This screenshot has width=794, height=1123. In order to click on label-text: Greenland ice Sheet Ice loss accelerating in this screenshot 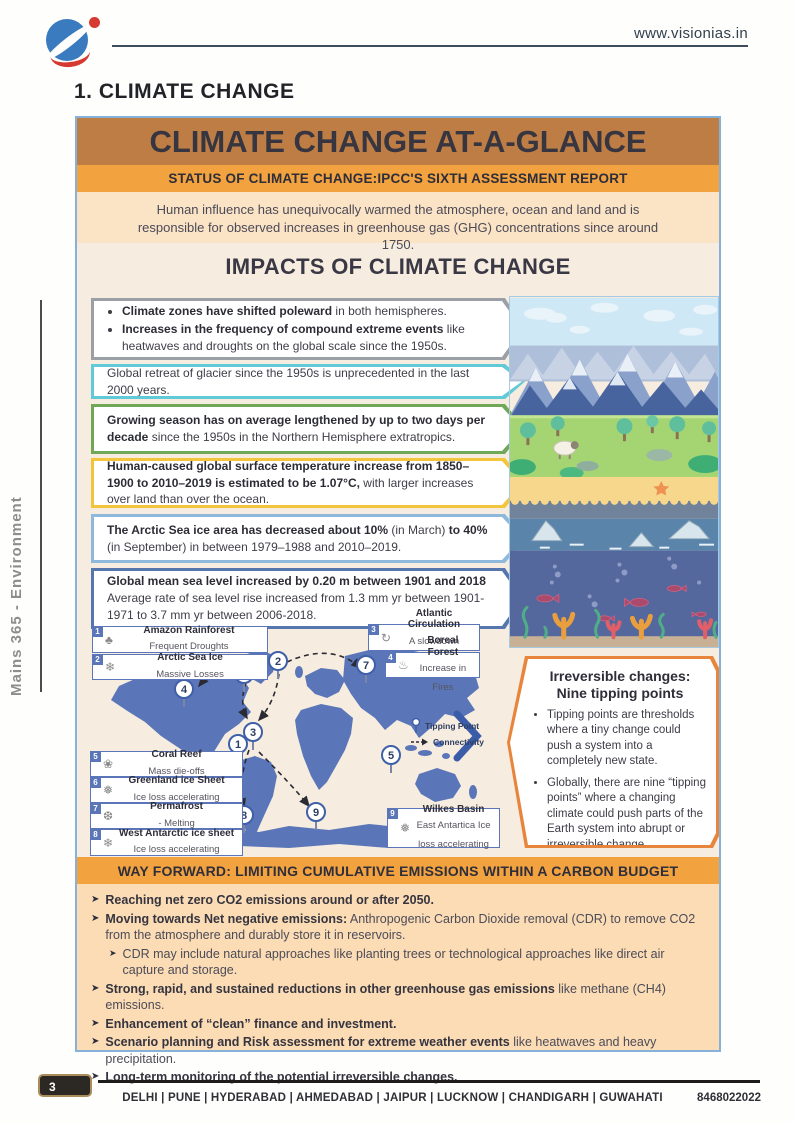, I will do `click(176, 789)`.